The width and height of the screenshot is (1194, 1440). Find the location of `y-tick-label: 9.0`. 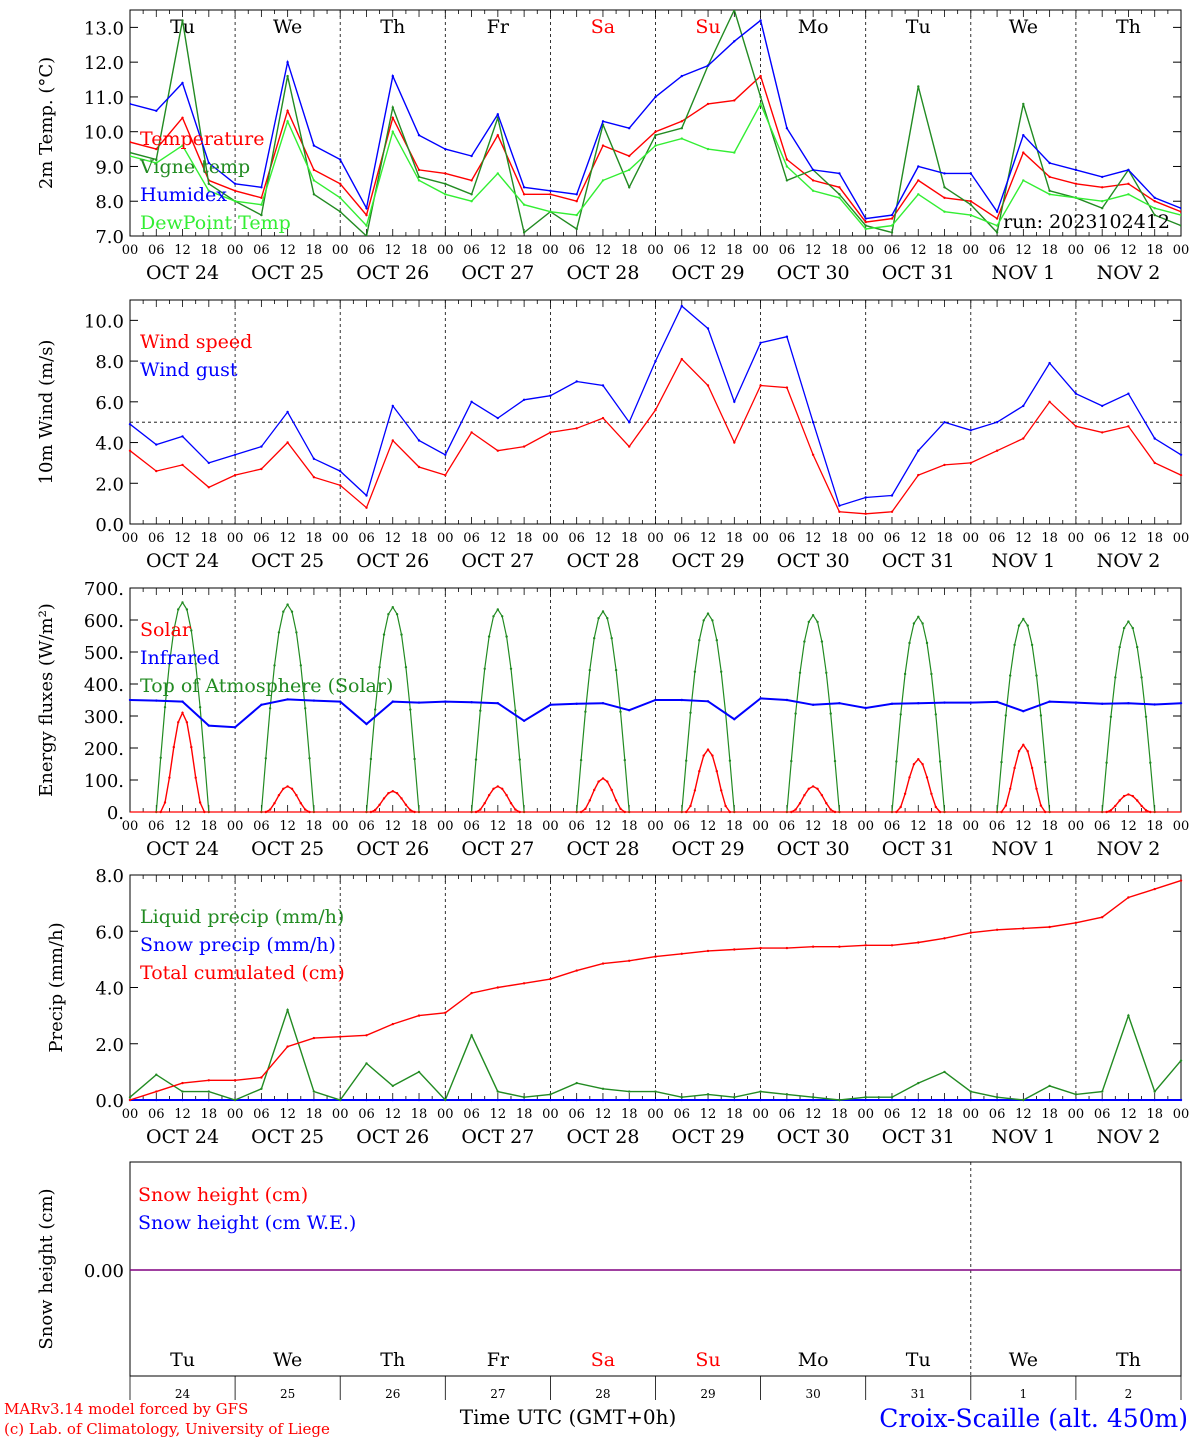

y-tick-label: 9.0 is located at coordinates (109, 167).